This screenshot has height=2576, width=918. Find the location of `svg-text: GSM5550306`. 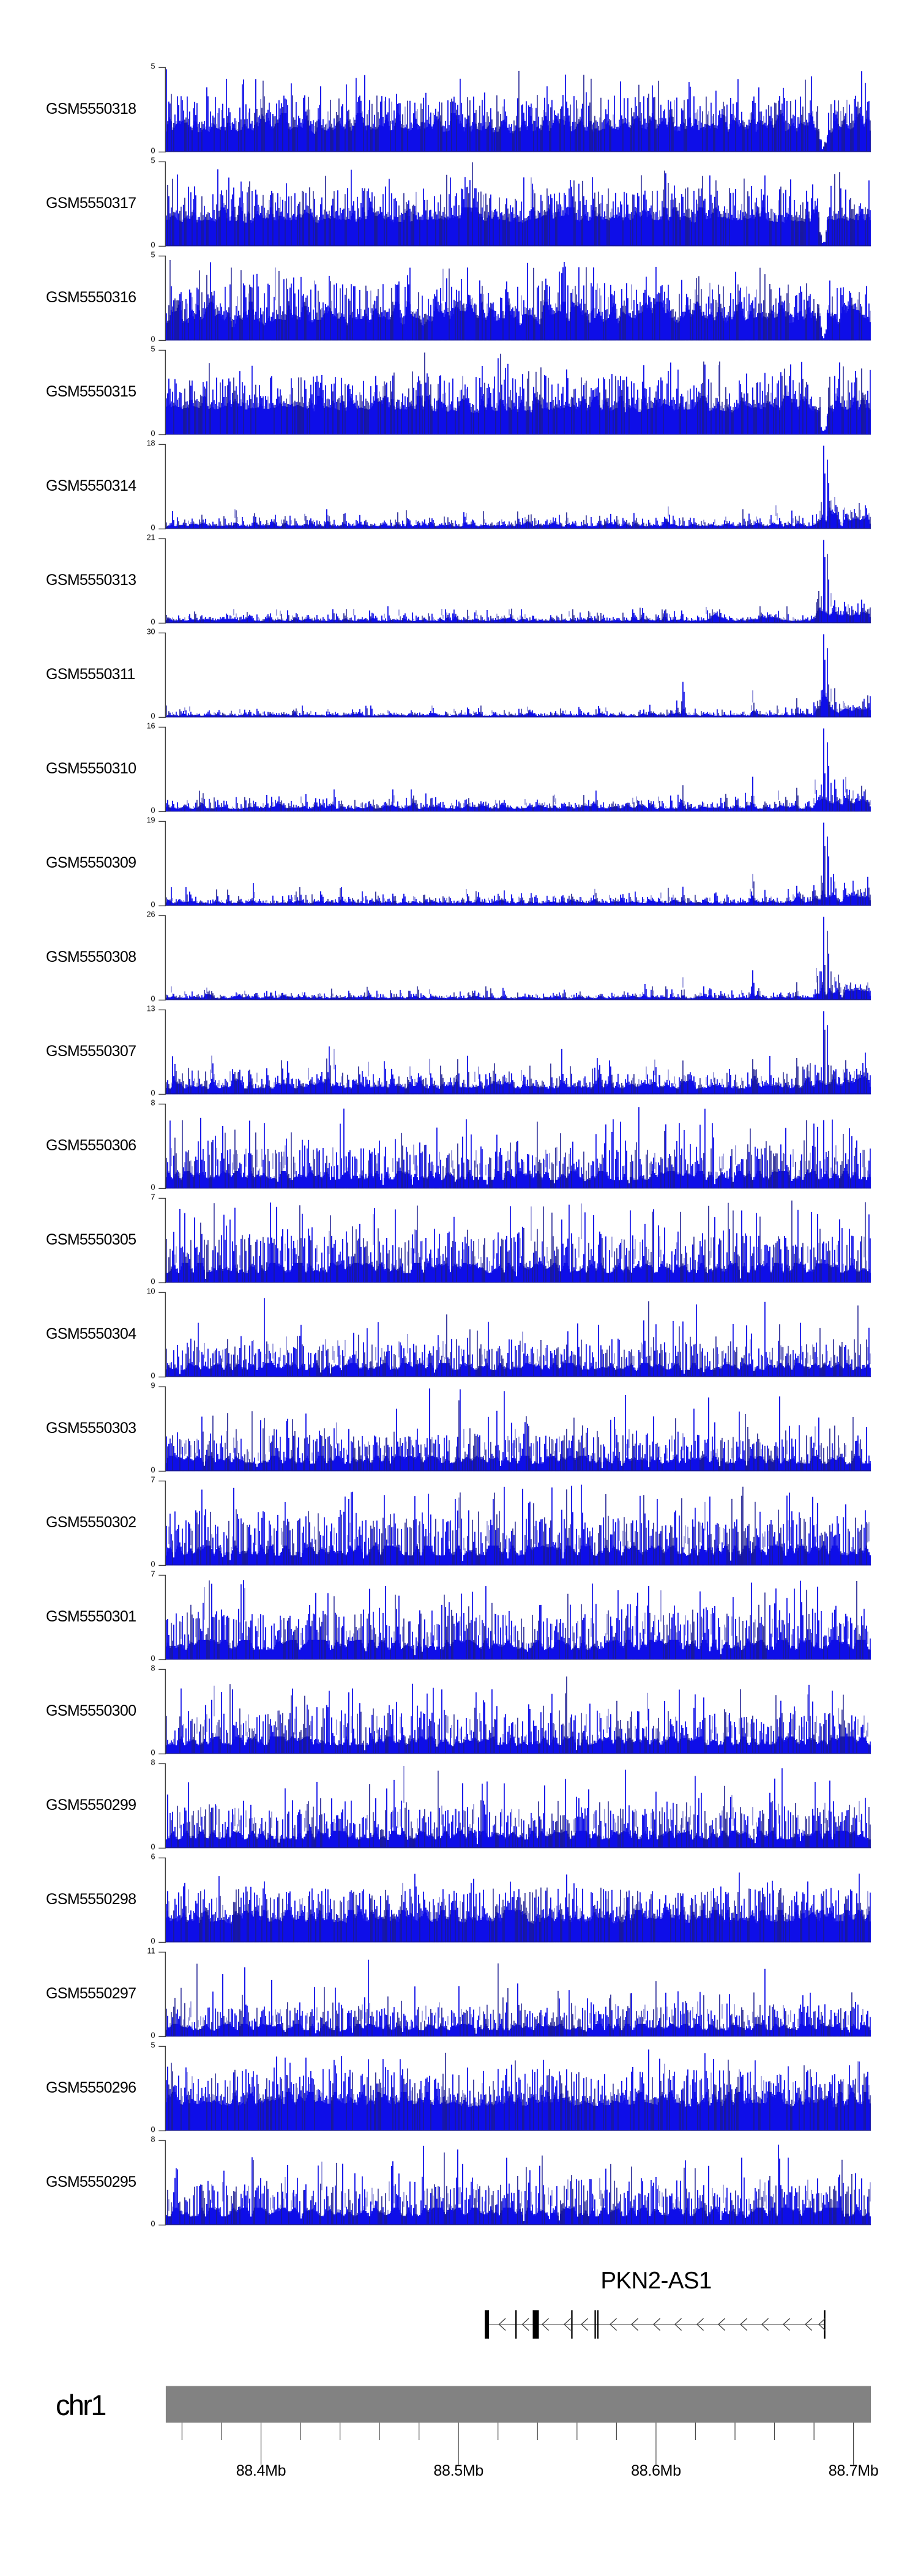

svg-text: GSM5550306 is located at coordinates (91, 1146).